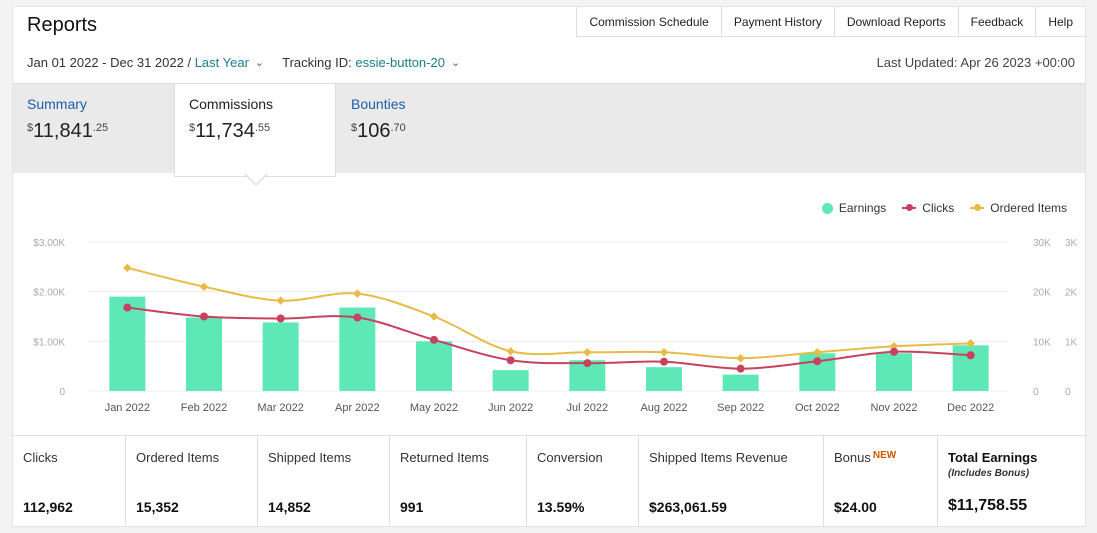 This screenshot has width=1097, height=533. I want to click on bounties-amount: $106.70, so click(378, 131).